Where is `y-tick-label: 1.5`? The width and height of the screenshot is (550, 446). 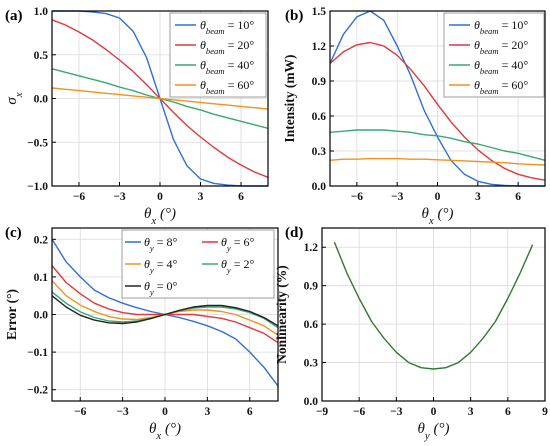 y-tick-label: 1.5 is located at coordinates (319, 12).